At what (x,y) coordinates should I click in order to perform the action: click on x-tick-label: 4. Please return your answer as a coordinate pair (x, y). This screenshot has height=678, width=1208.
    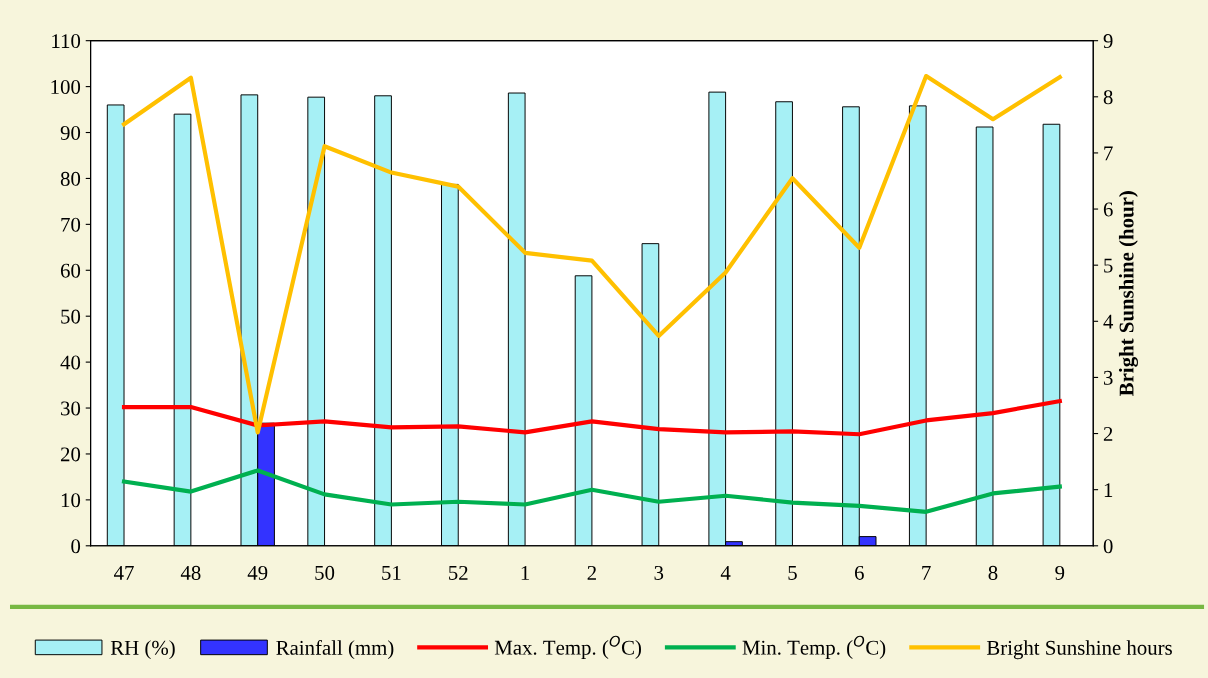
    Looking at the image, I should click on (725, 572).